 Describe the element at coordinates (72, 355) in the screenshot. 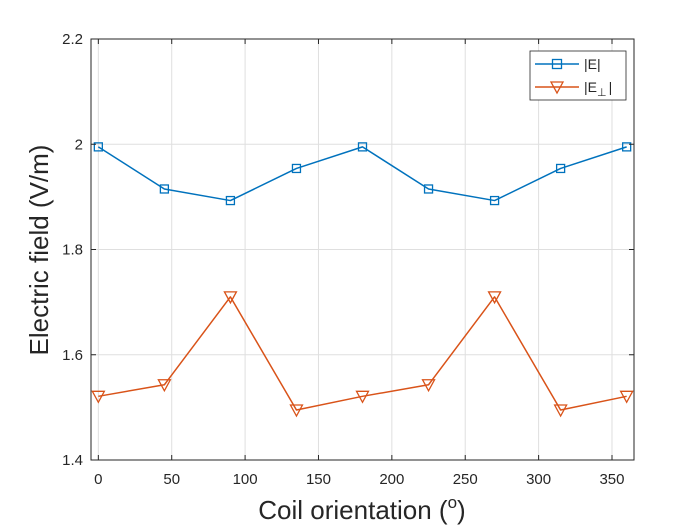

I see `y-tick-label: 1.6` at that location.